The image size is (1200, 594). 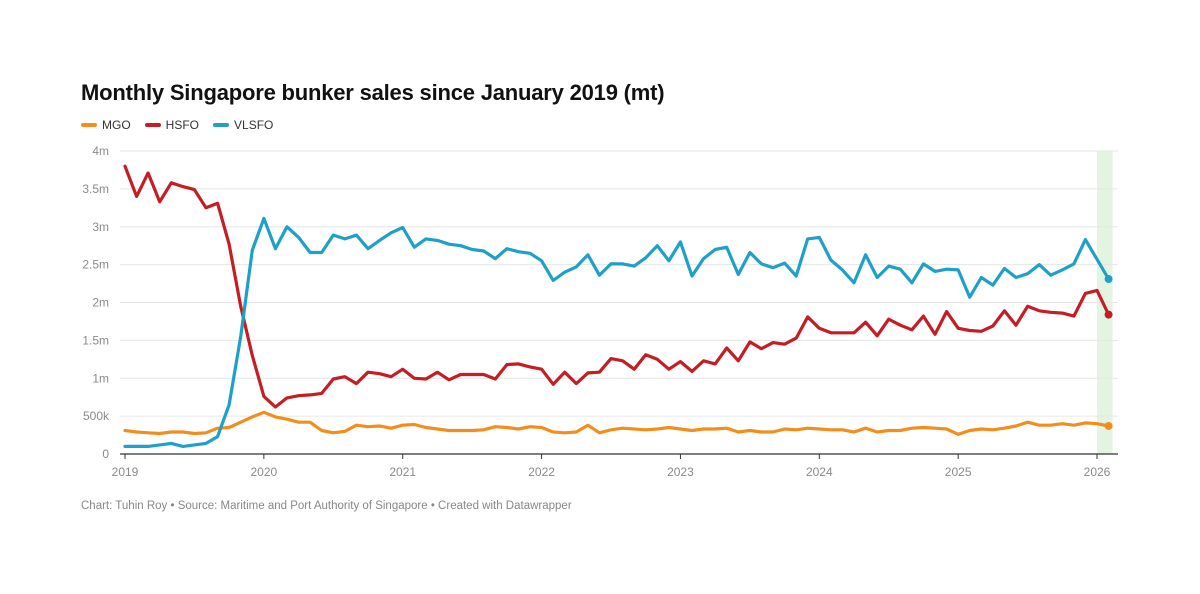 What do you see at coordinates (958, 472) in the screenshot?
I see `x-tick-label: 2025` at bounding box center [958, 472].